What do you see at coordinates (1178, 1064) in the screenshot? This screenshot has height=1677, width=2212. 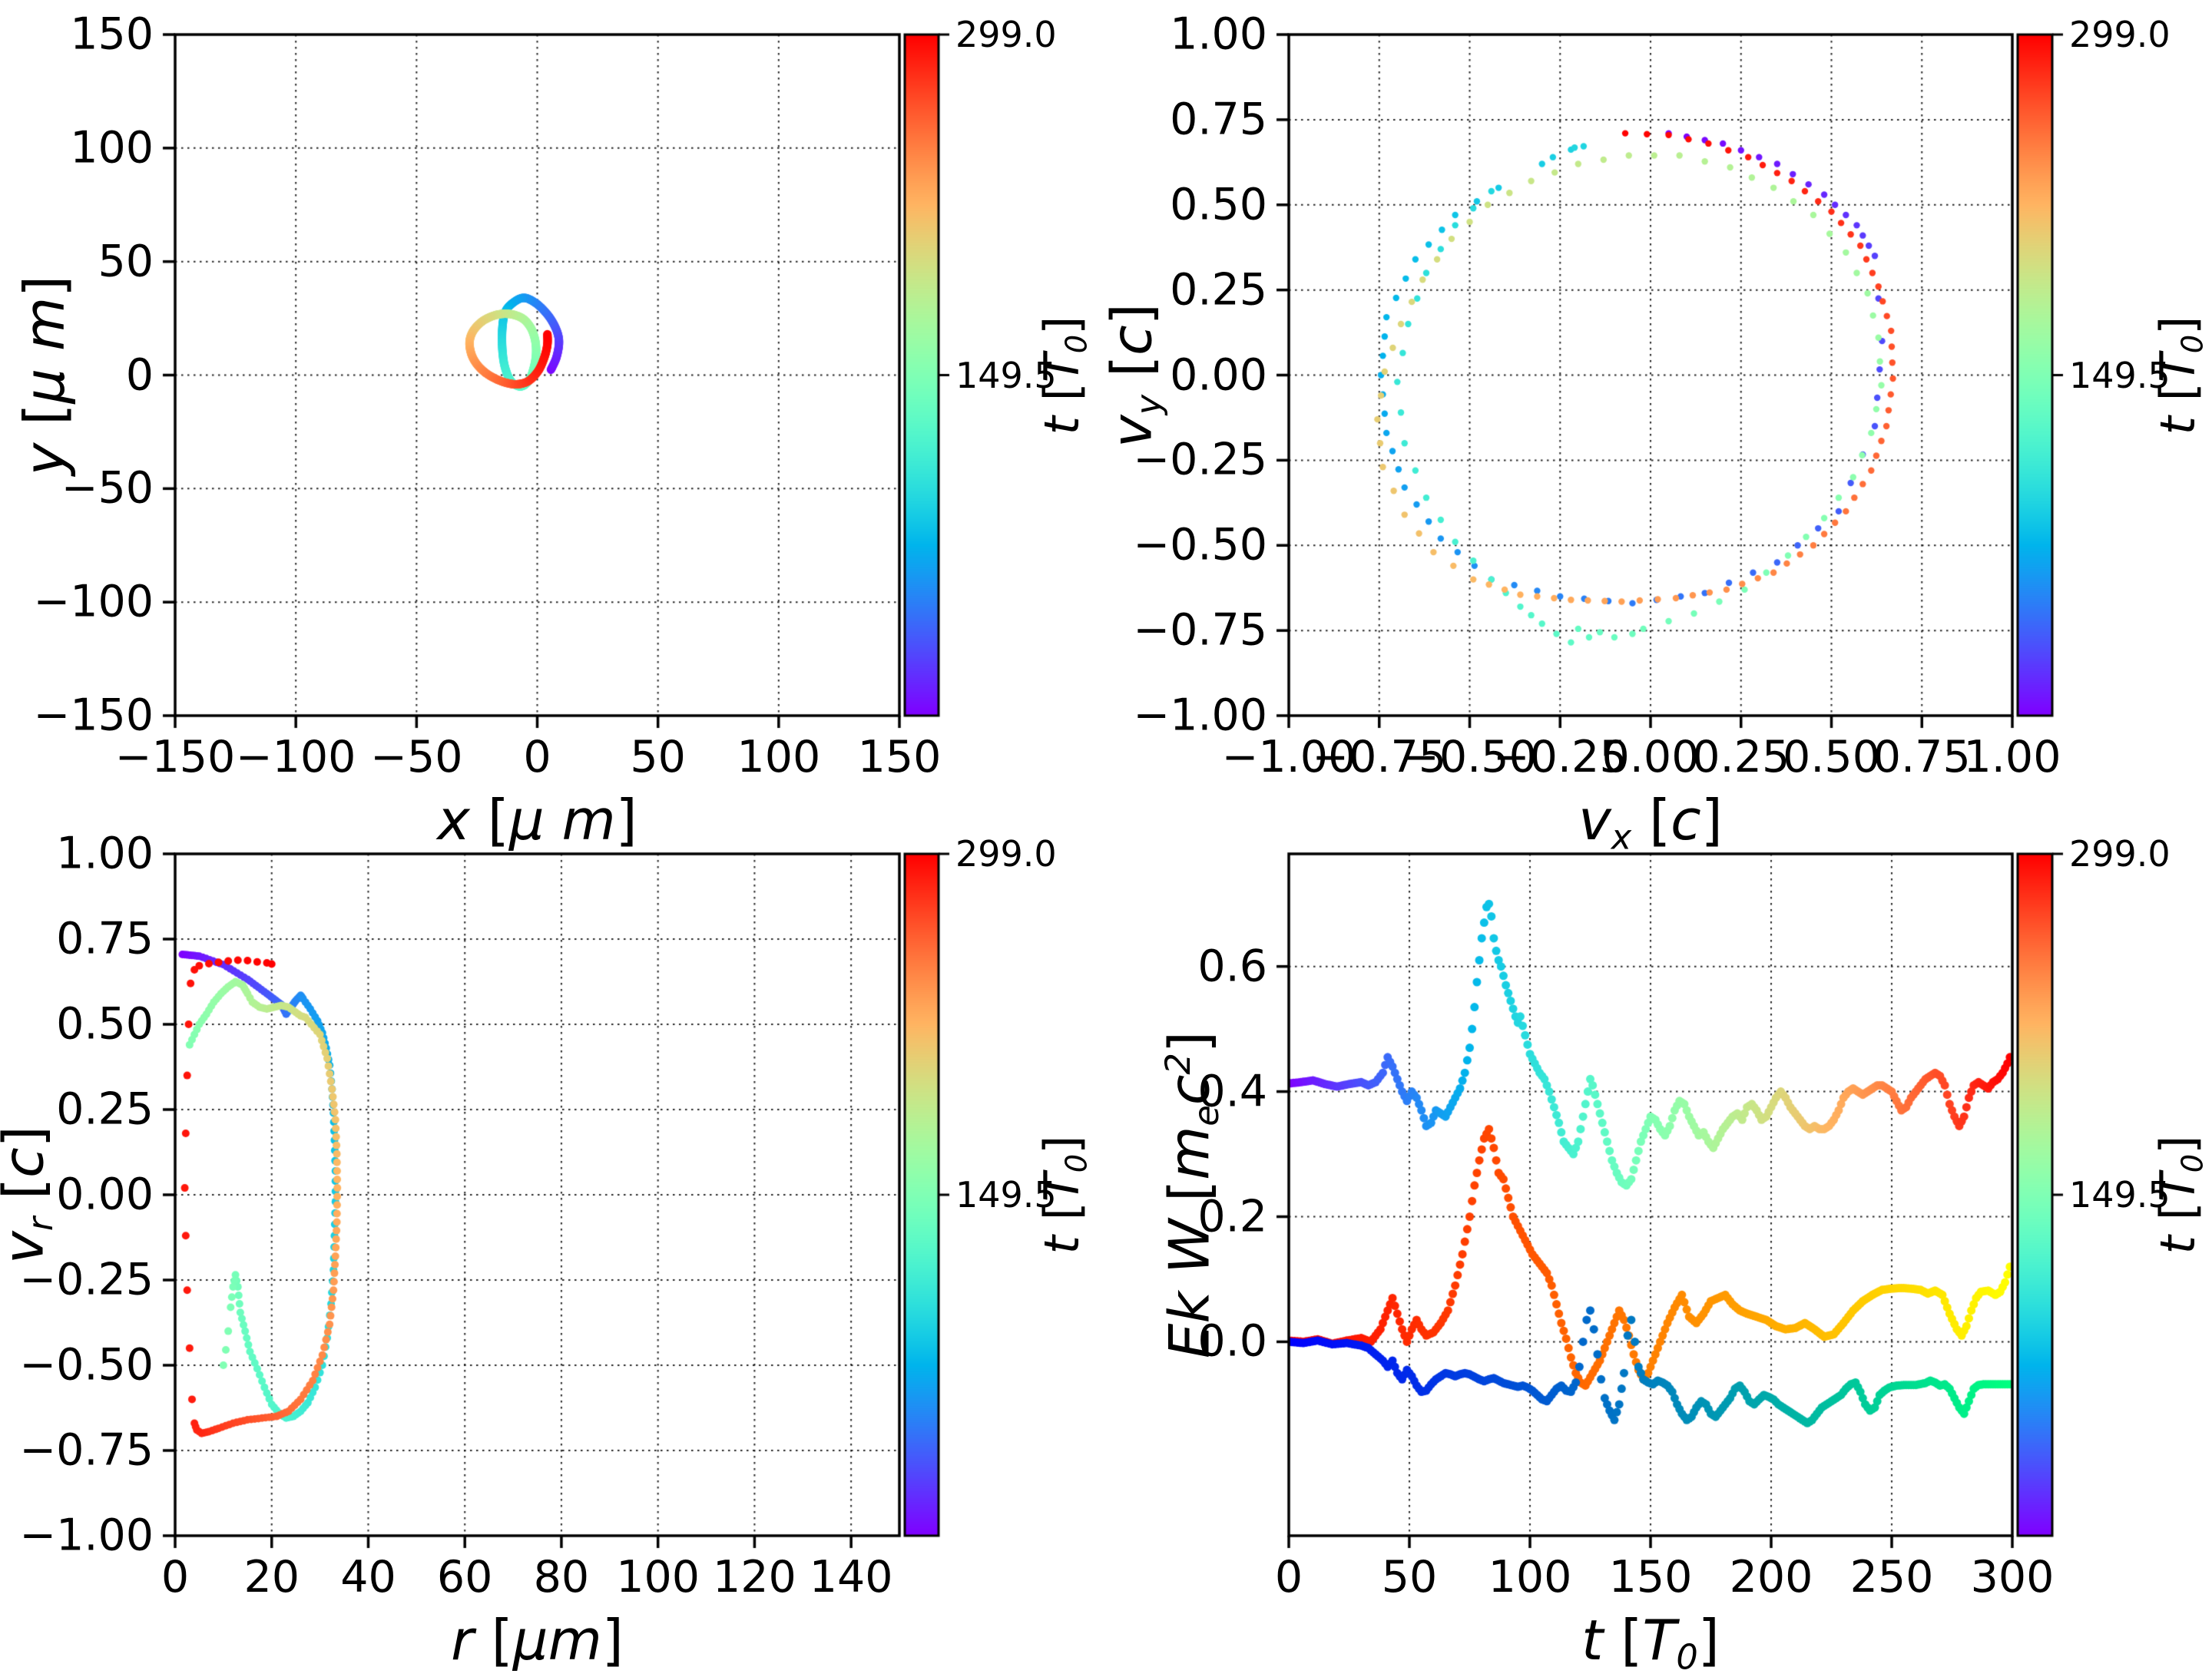 I see `label-segment: 2` at bounding box center [1178, 1064].